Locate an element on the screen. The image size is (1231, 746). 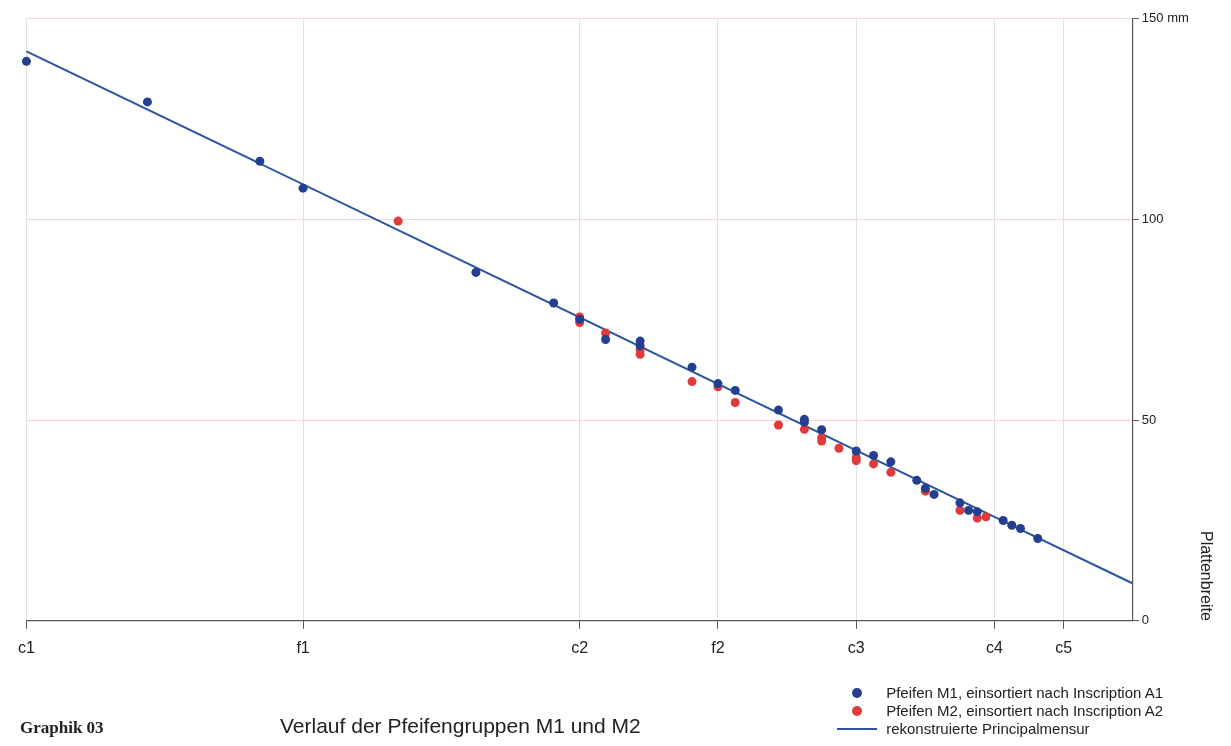
y-tick-label: 100 is located at coordinates (1152, 219).